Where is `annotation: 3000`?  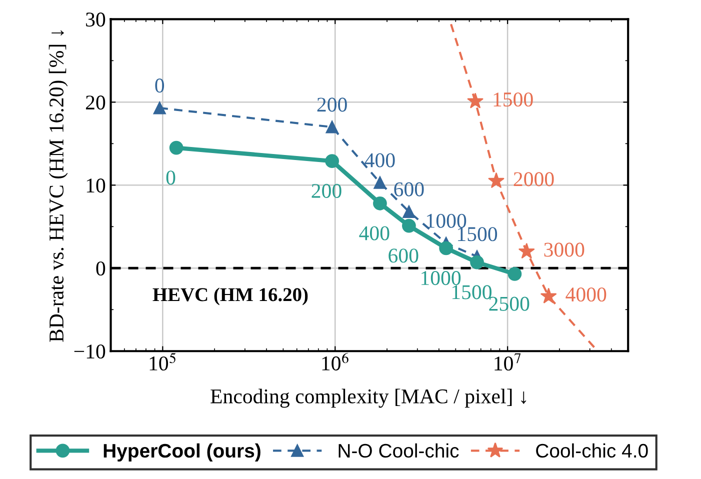
annotation: 3000 is located at coordinates (564, 249).